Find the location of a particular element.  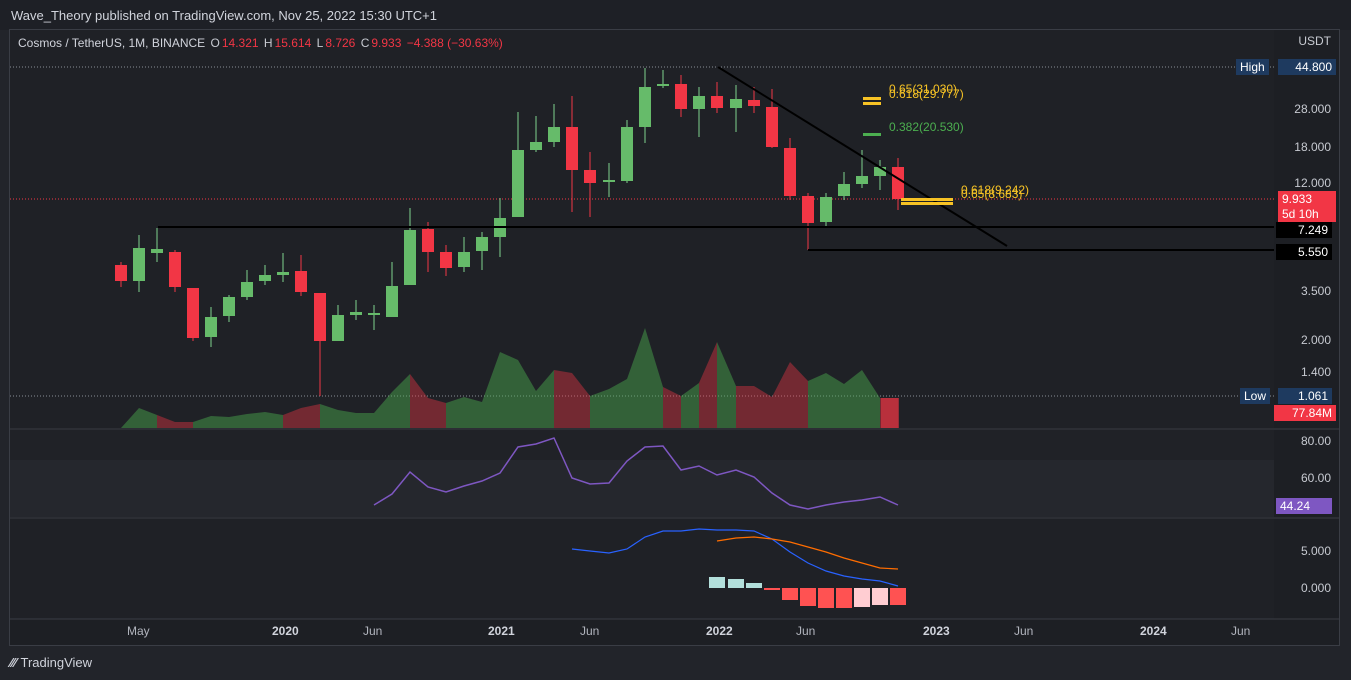

symbol-name: Cosmos / TetherUS, 1M, BINANCE is located at coordinates (112, 43).